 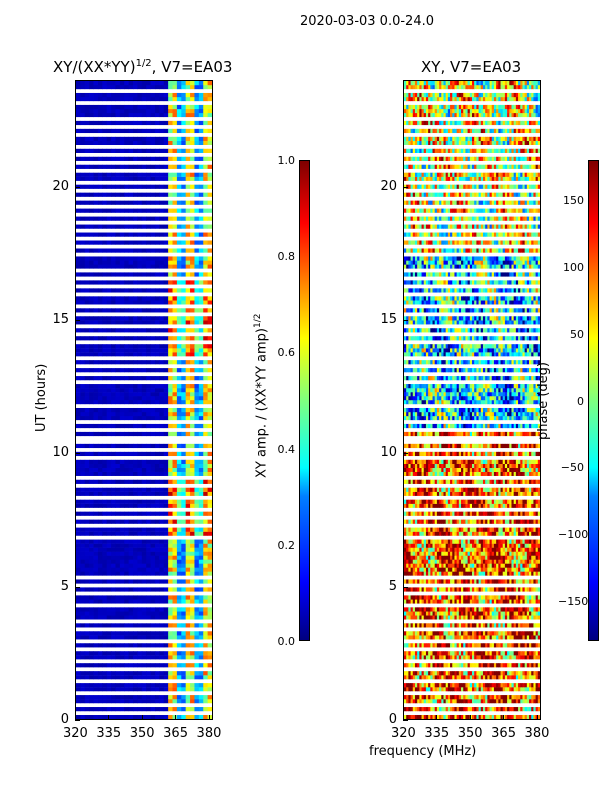 I want to click on left-ylabel: UT (hours), so click(x=41, y=397).